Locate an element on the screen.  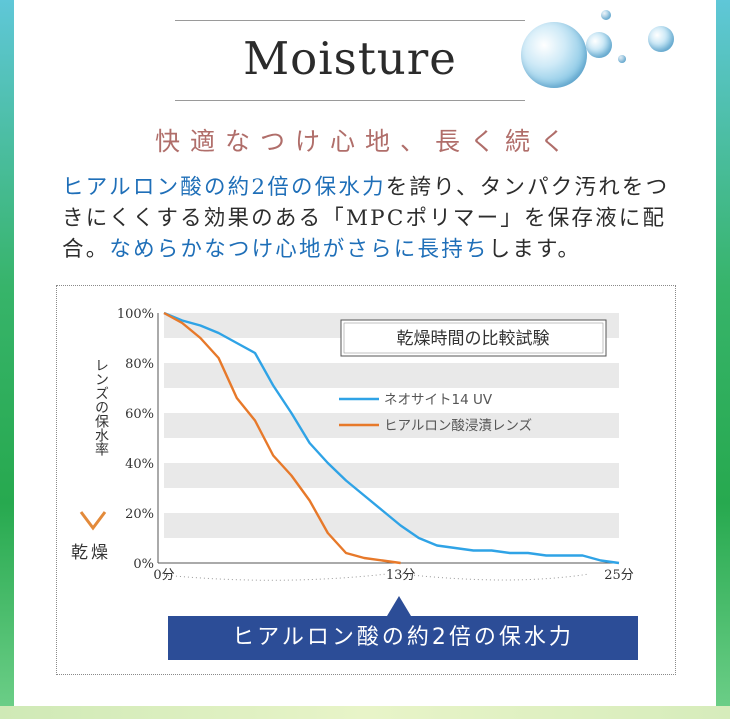
x-tick-labels: 0分 13分 25分 is located at coordinates (393, 575).